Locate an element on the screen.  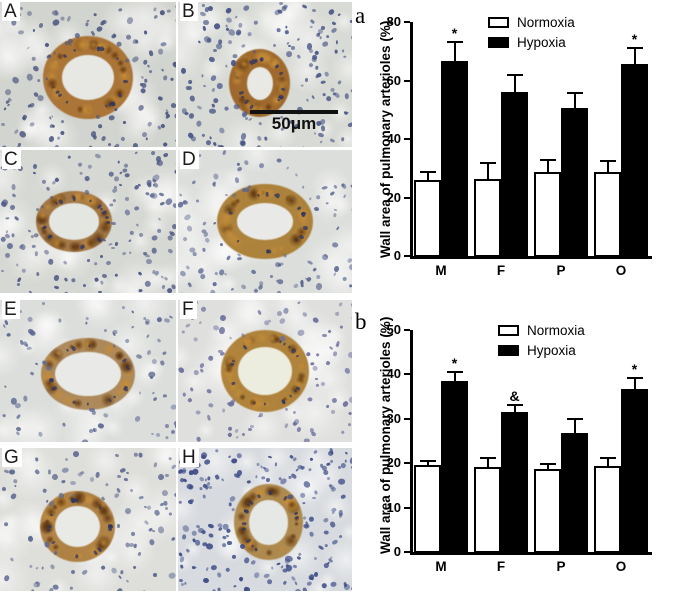
error-bar-stem is located at coordinates (487, 170).